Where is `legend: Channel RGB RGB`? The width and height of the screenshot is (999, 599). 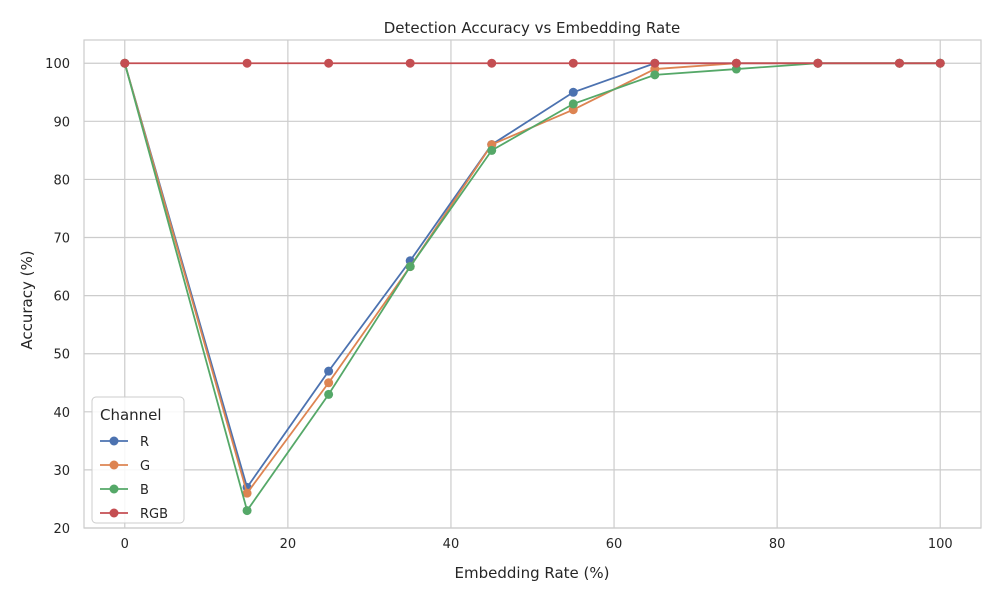
legend: Channel RGB RGB is located at coordinates (138, 460).